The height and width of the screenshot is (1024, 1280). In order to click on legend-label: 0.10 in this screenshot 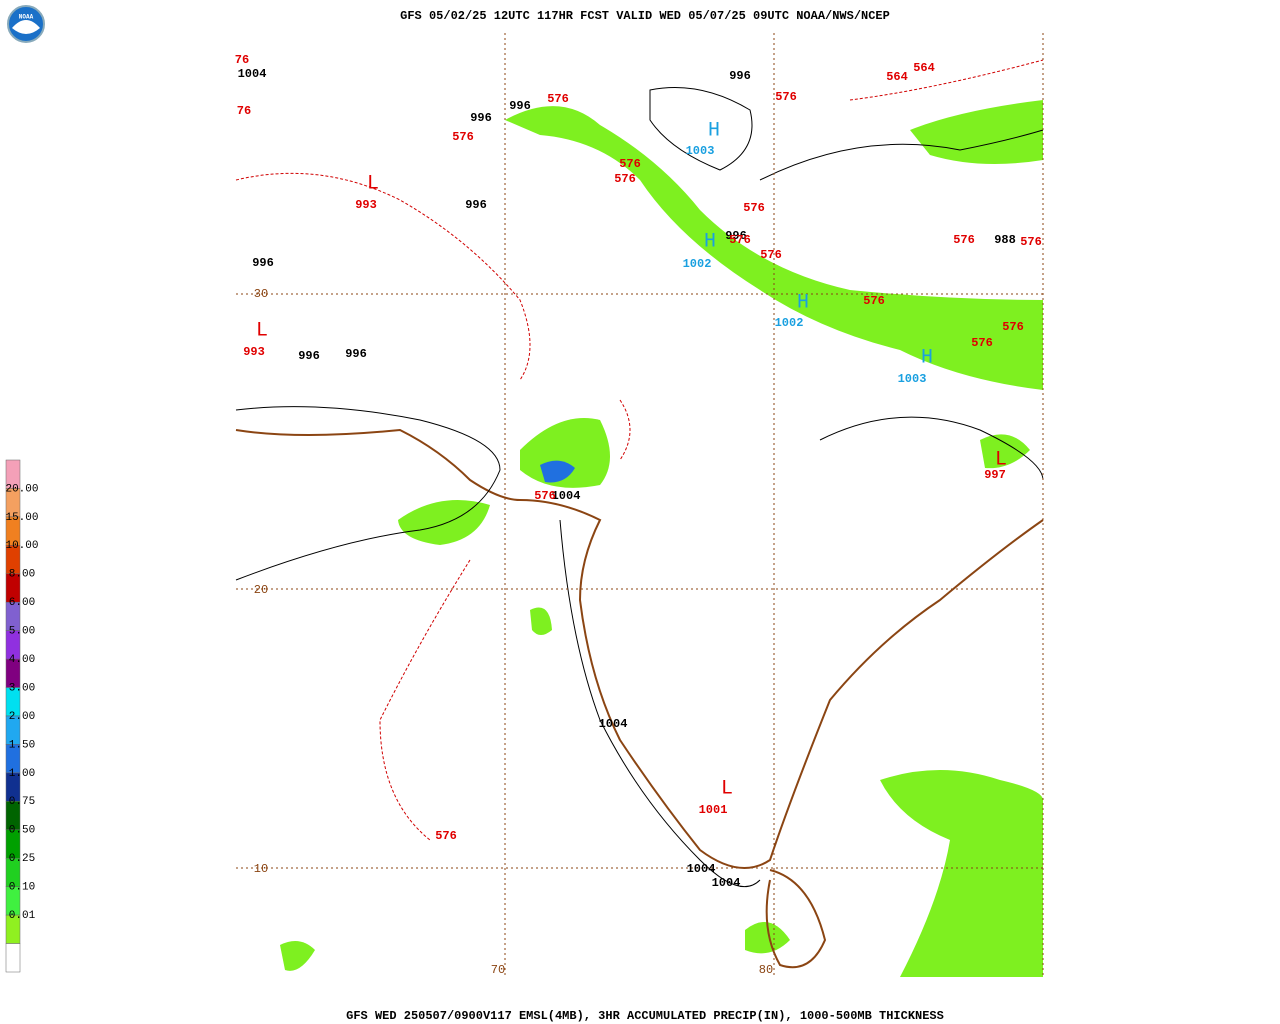, I will do `click(22, 888)`.